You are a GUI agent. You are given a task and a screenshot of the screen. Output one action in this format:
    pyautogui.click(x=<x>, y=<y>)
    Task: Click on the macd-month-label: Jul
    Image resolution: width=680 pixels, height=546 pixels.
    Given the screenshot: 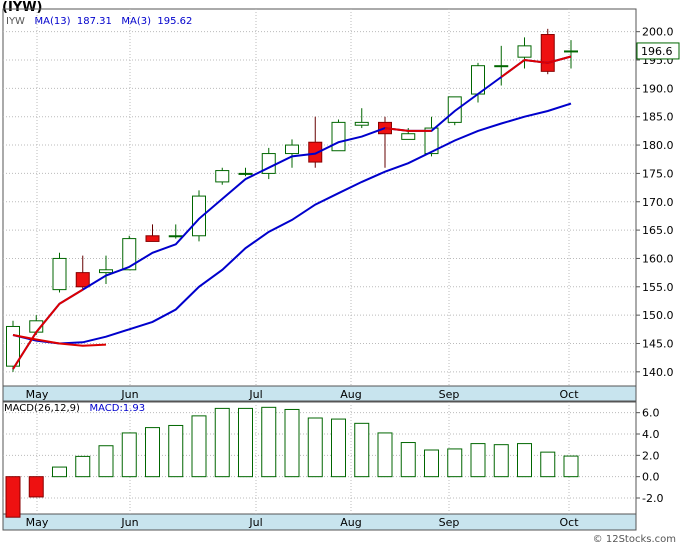 What is the action you would take?
    pyautogui.click(x=255, y=522)
    